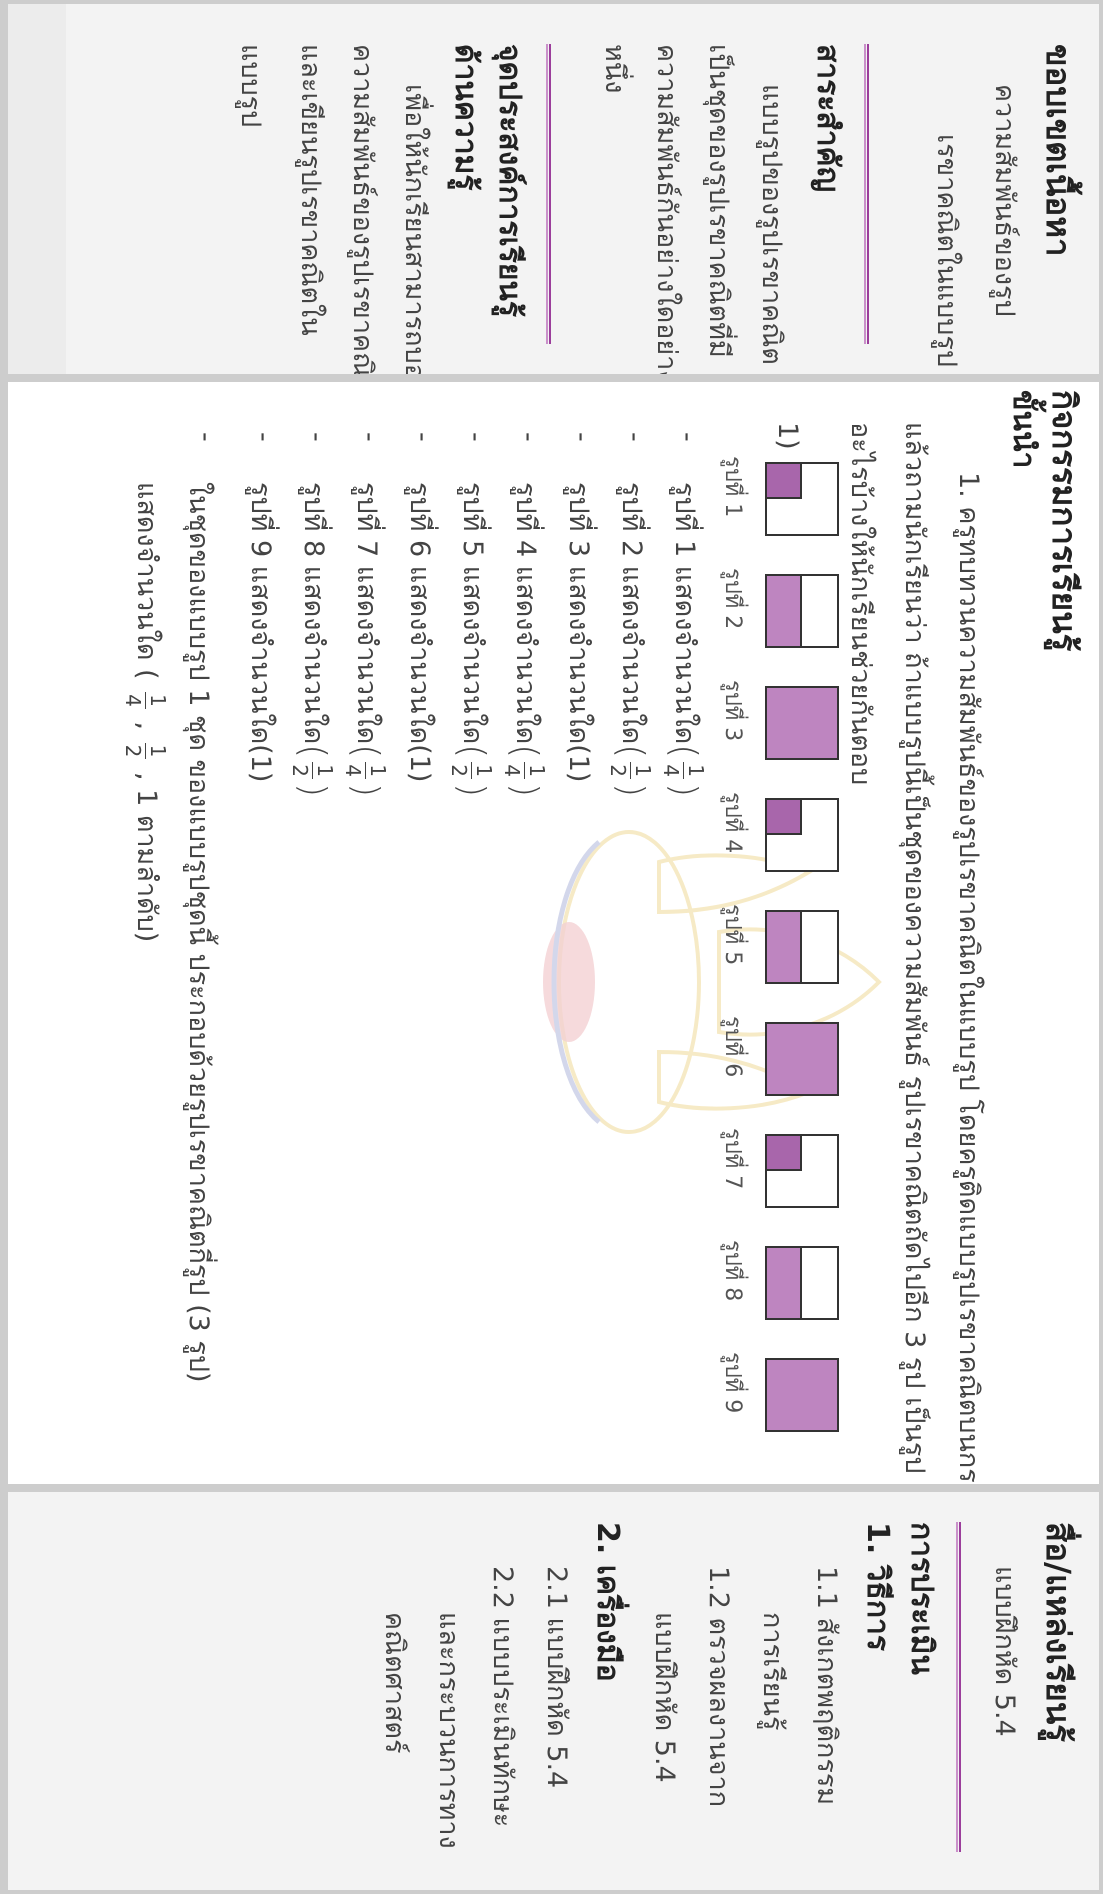  I want to click on pattern-label-7: รูปที่ 7, so click(732, 1159).